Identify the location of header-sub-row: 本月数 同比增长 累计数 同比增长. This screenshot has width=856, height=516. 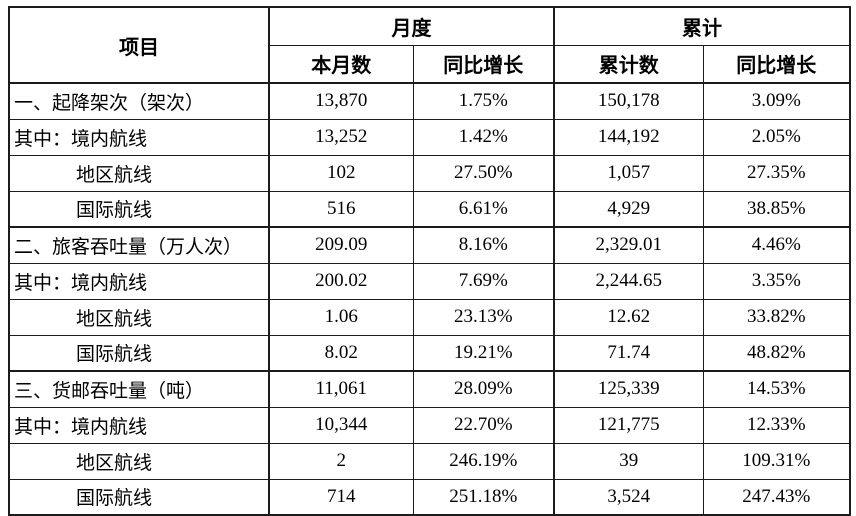
(430, 64).